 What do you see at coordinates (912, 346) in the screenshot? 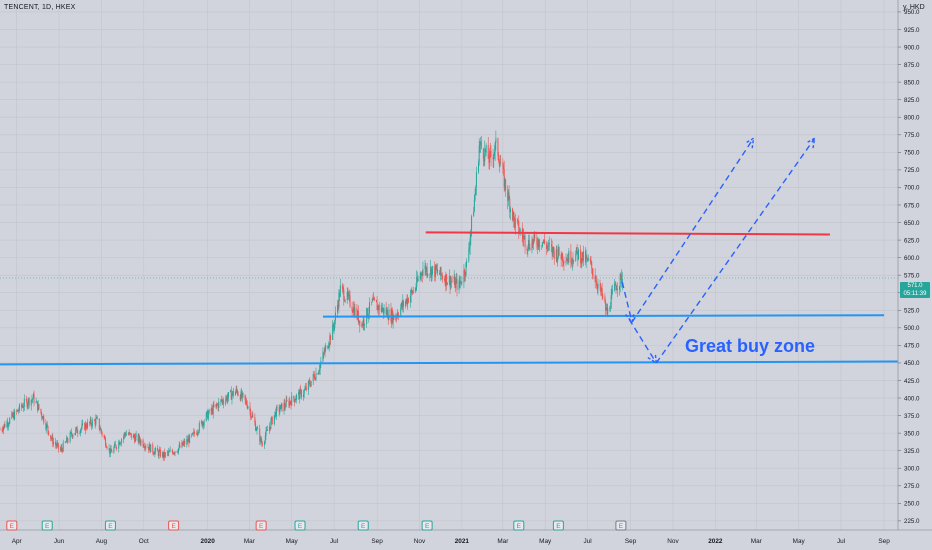
I see `price-tick-label: 475.0` at bounding box center [912, 346].